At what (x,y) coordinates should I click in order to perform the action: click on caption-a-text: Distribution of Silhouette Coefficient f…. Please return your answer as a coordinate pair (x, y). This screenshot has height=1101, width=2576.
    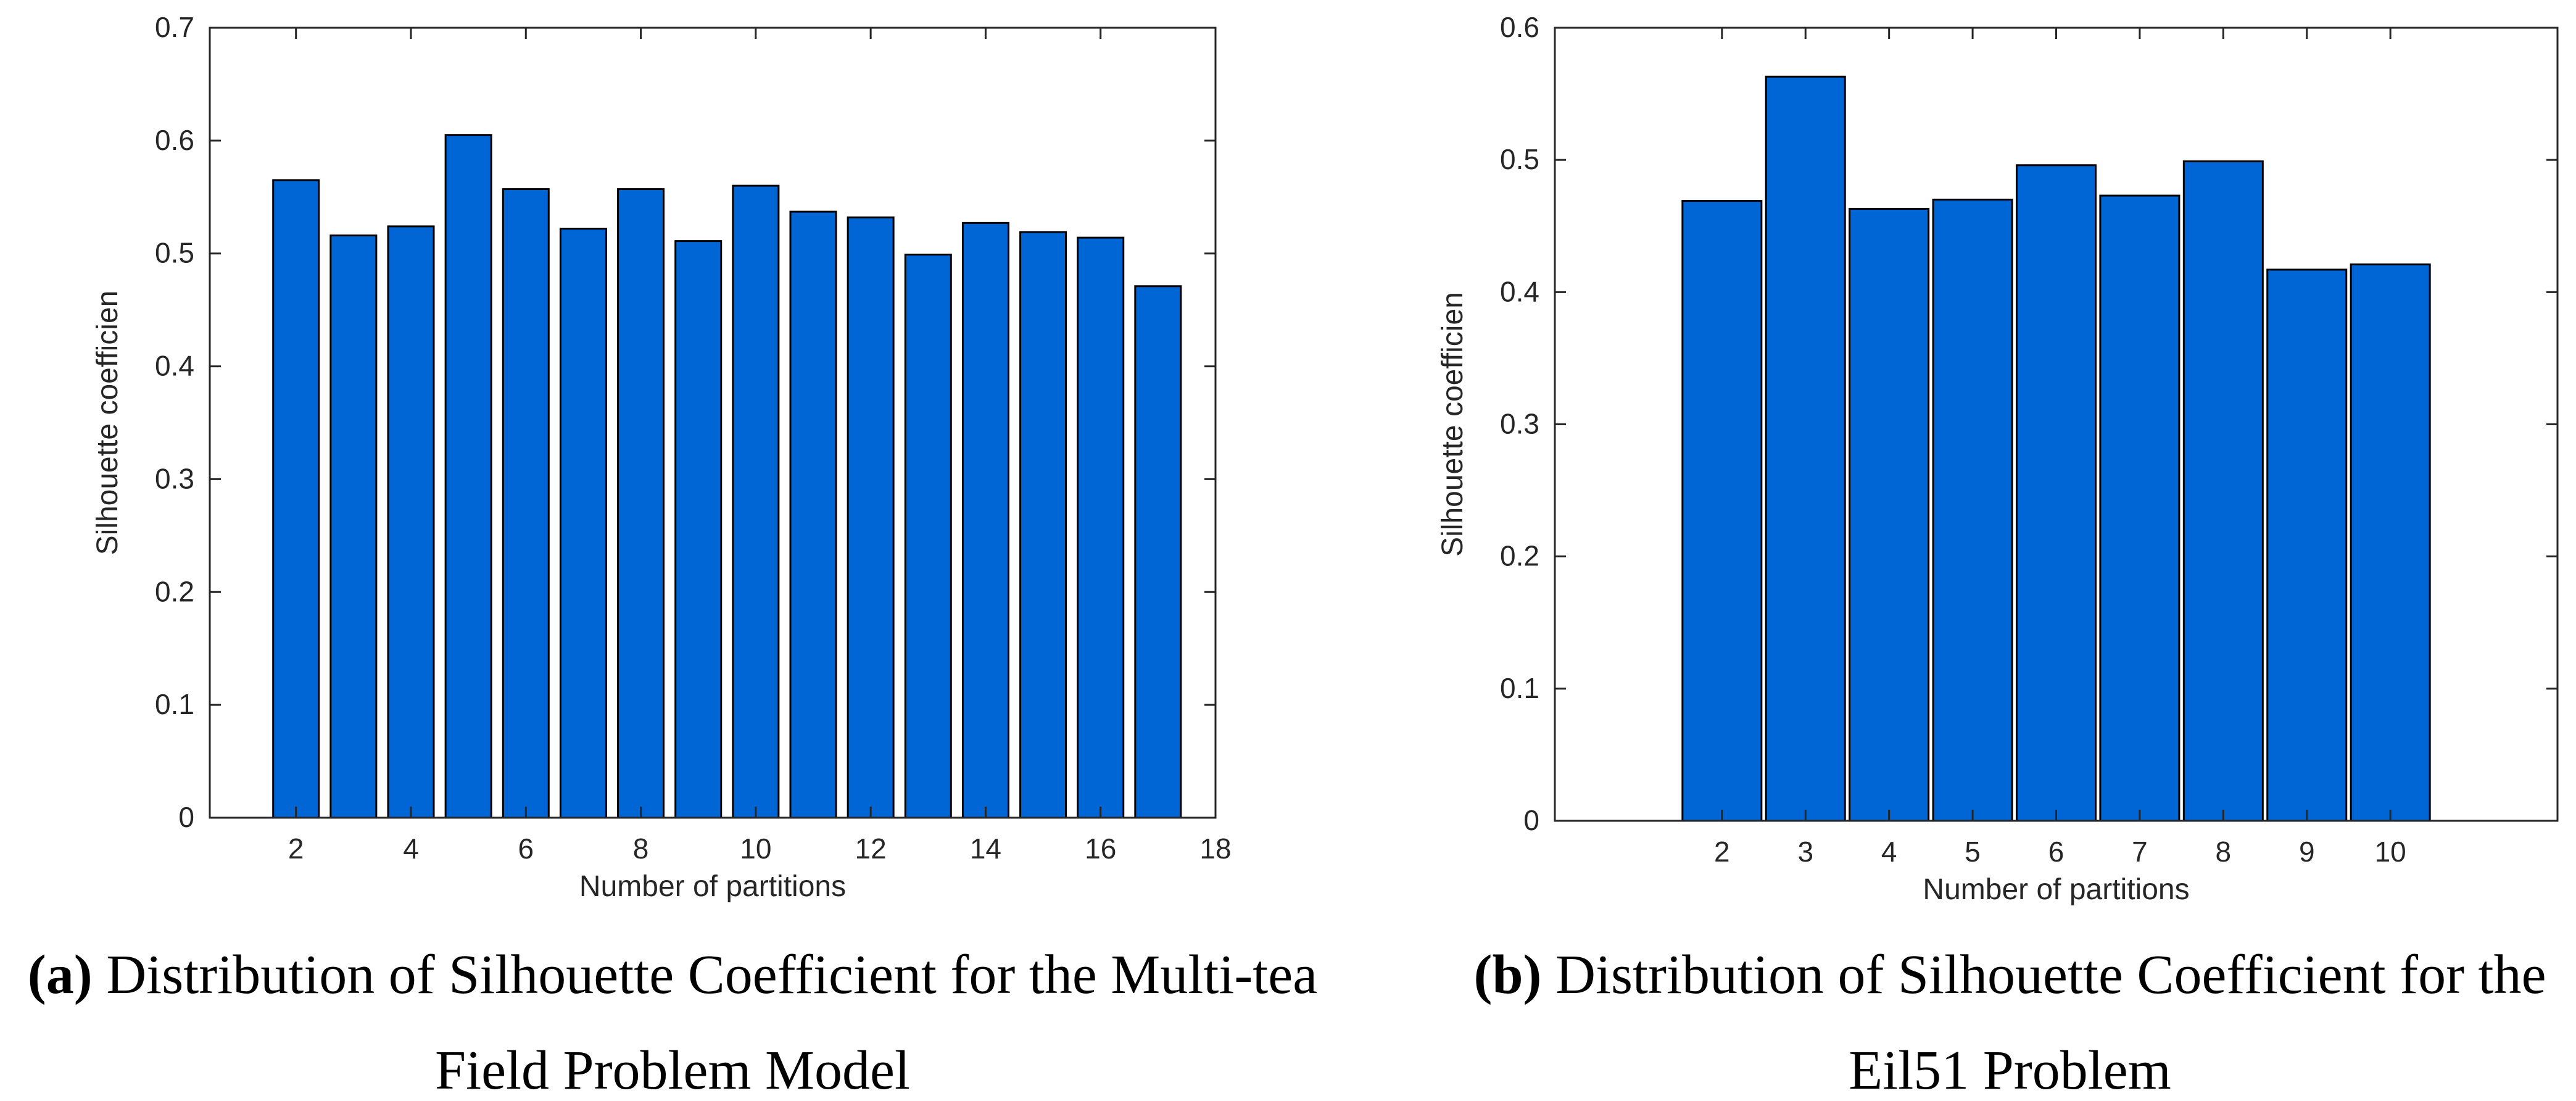
    Looking at the image, I should click on (712, 974).